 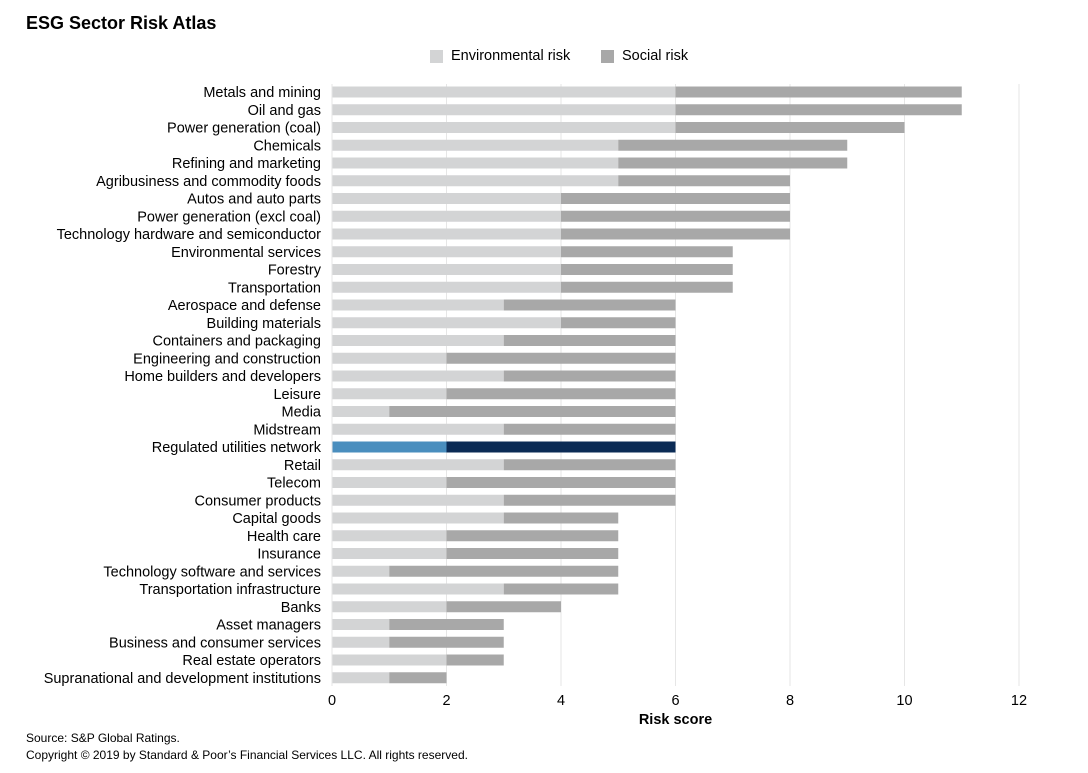 What do you see at coordinates (229, 217) in the screenshot?
I see `category-label: Power generation (excl coal)` at bounding box center [229, 217].